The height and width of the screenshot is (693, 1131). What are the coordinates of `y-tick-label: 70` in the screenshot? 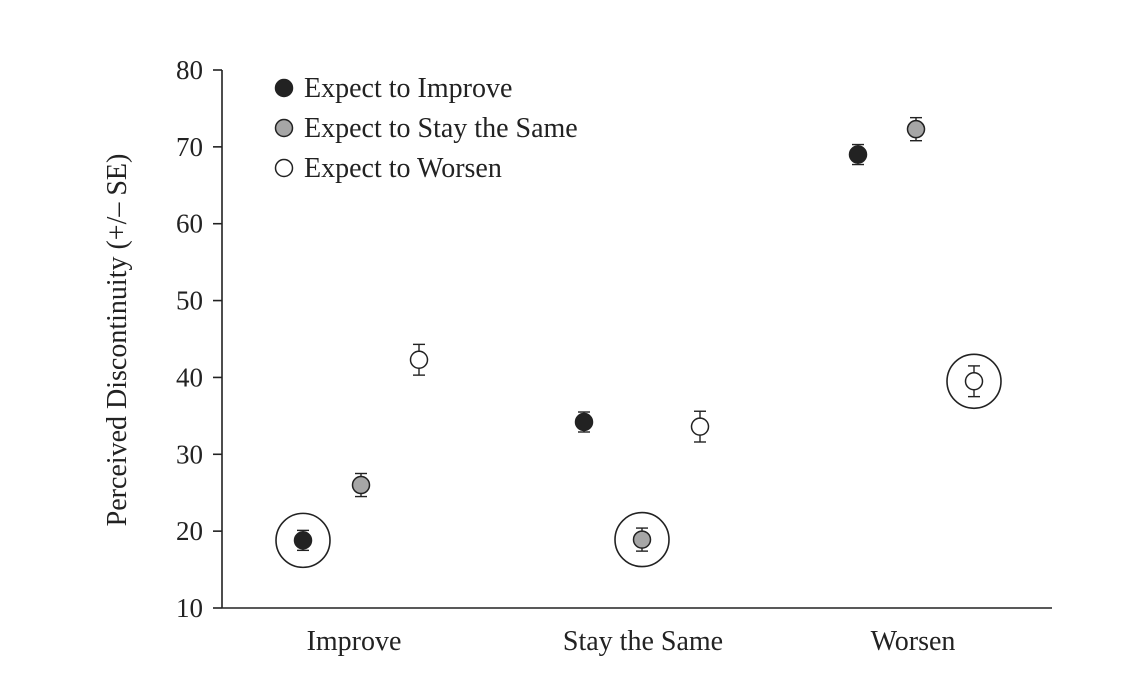 It's located at (189, 147).